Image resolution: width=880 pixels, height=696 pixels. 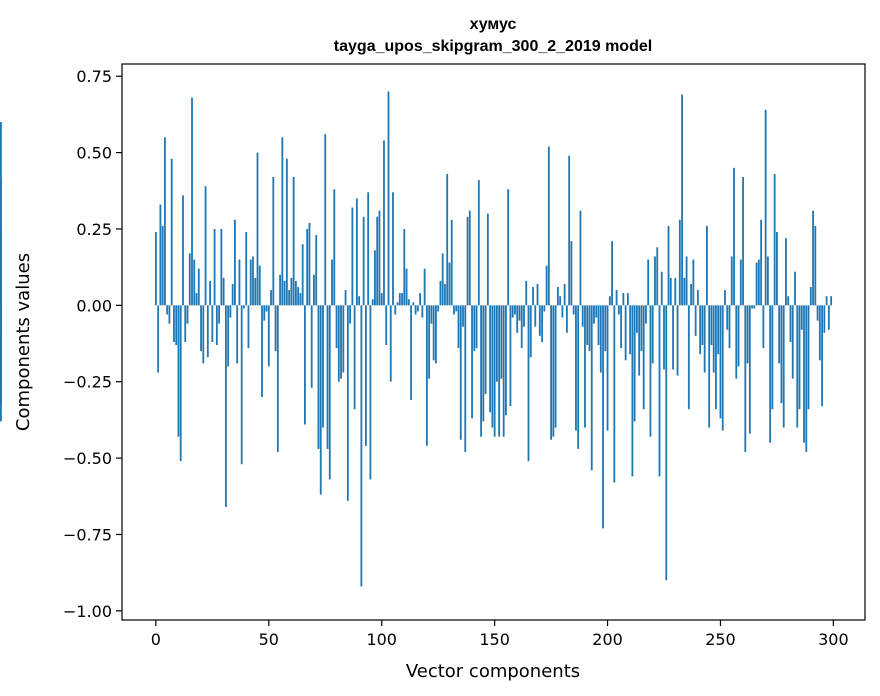 I want to click on y-tick-label: −1.00, so click(x=87, y=611).